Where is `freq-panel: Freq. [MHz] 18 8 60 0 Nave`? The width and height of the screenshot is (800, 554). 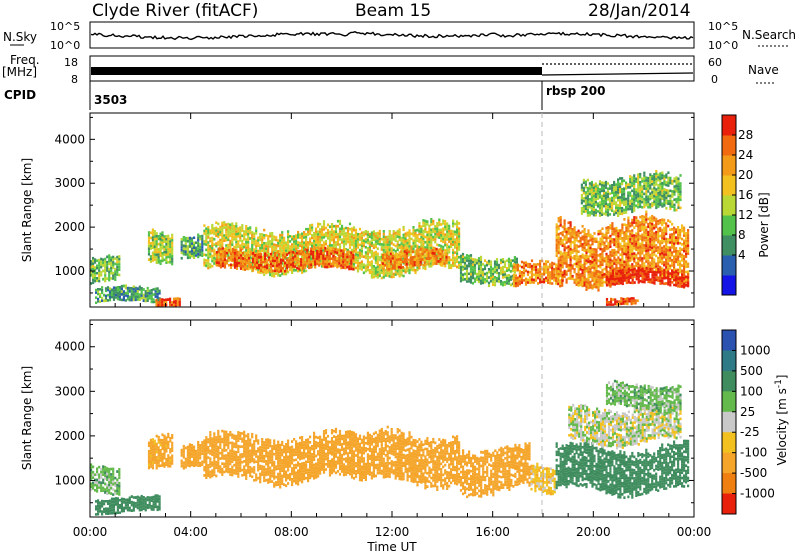
freq-panel: Freq. [MHz] 18 8 60 0 Nave is located at coordinates (390, 69).